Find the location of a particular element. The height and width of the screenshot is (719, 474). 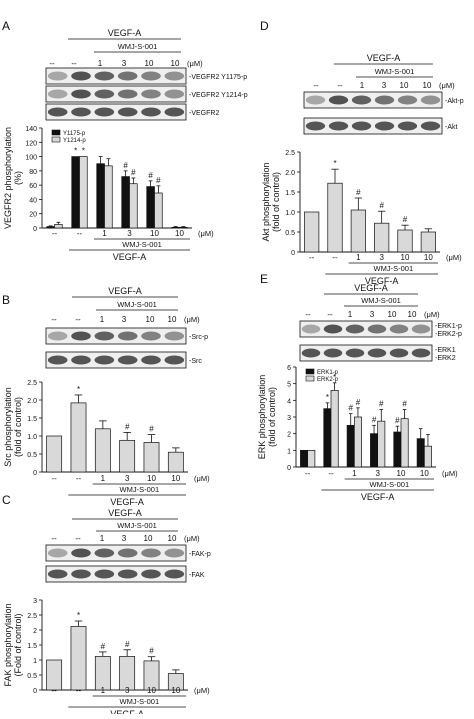

category-label: 1 is located at coordinates (358, 257).